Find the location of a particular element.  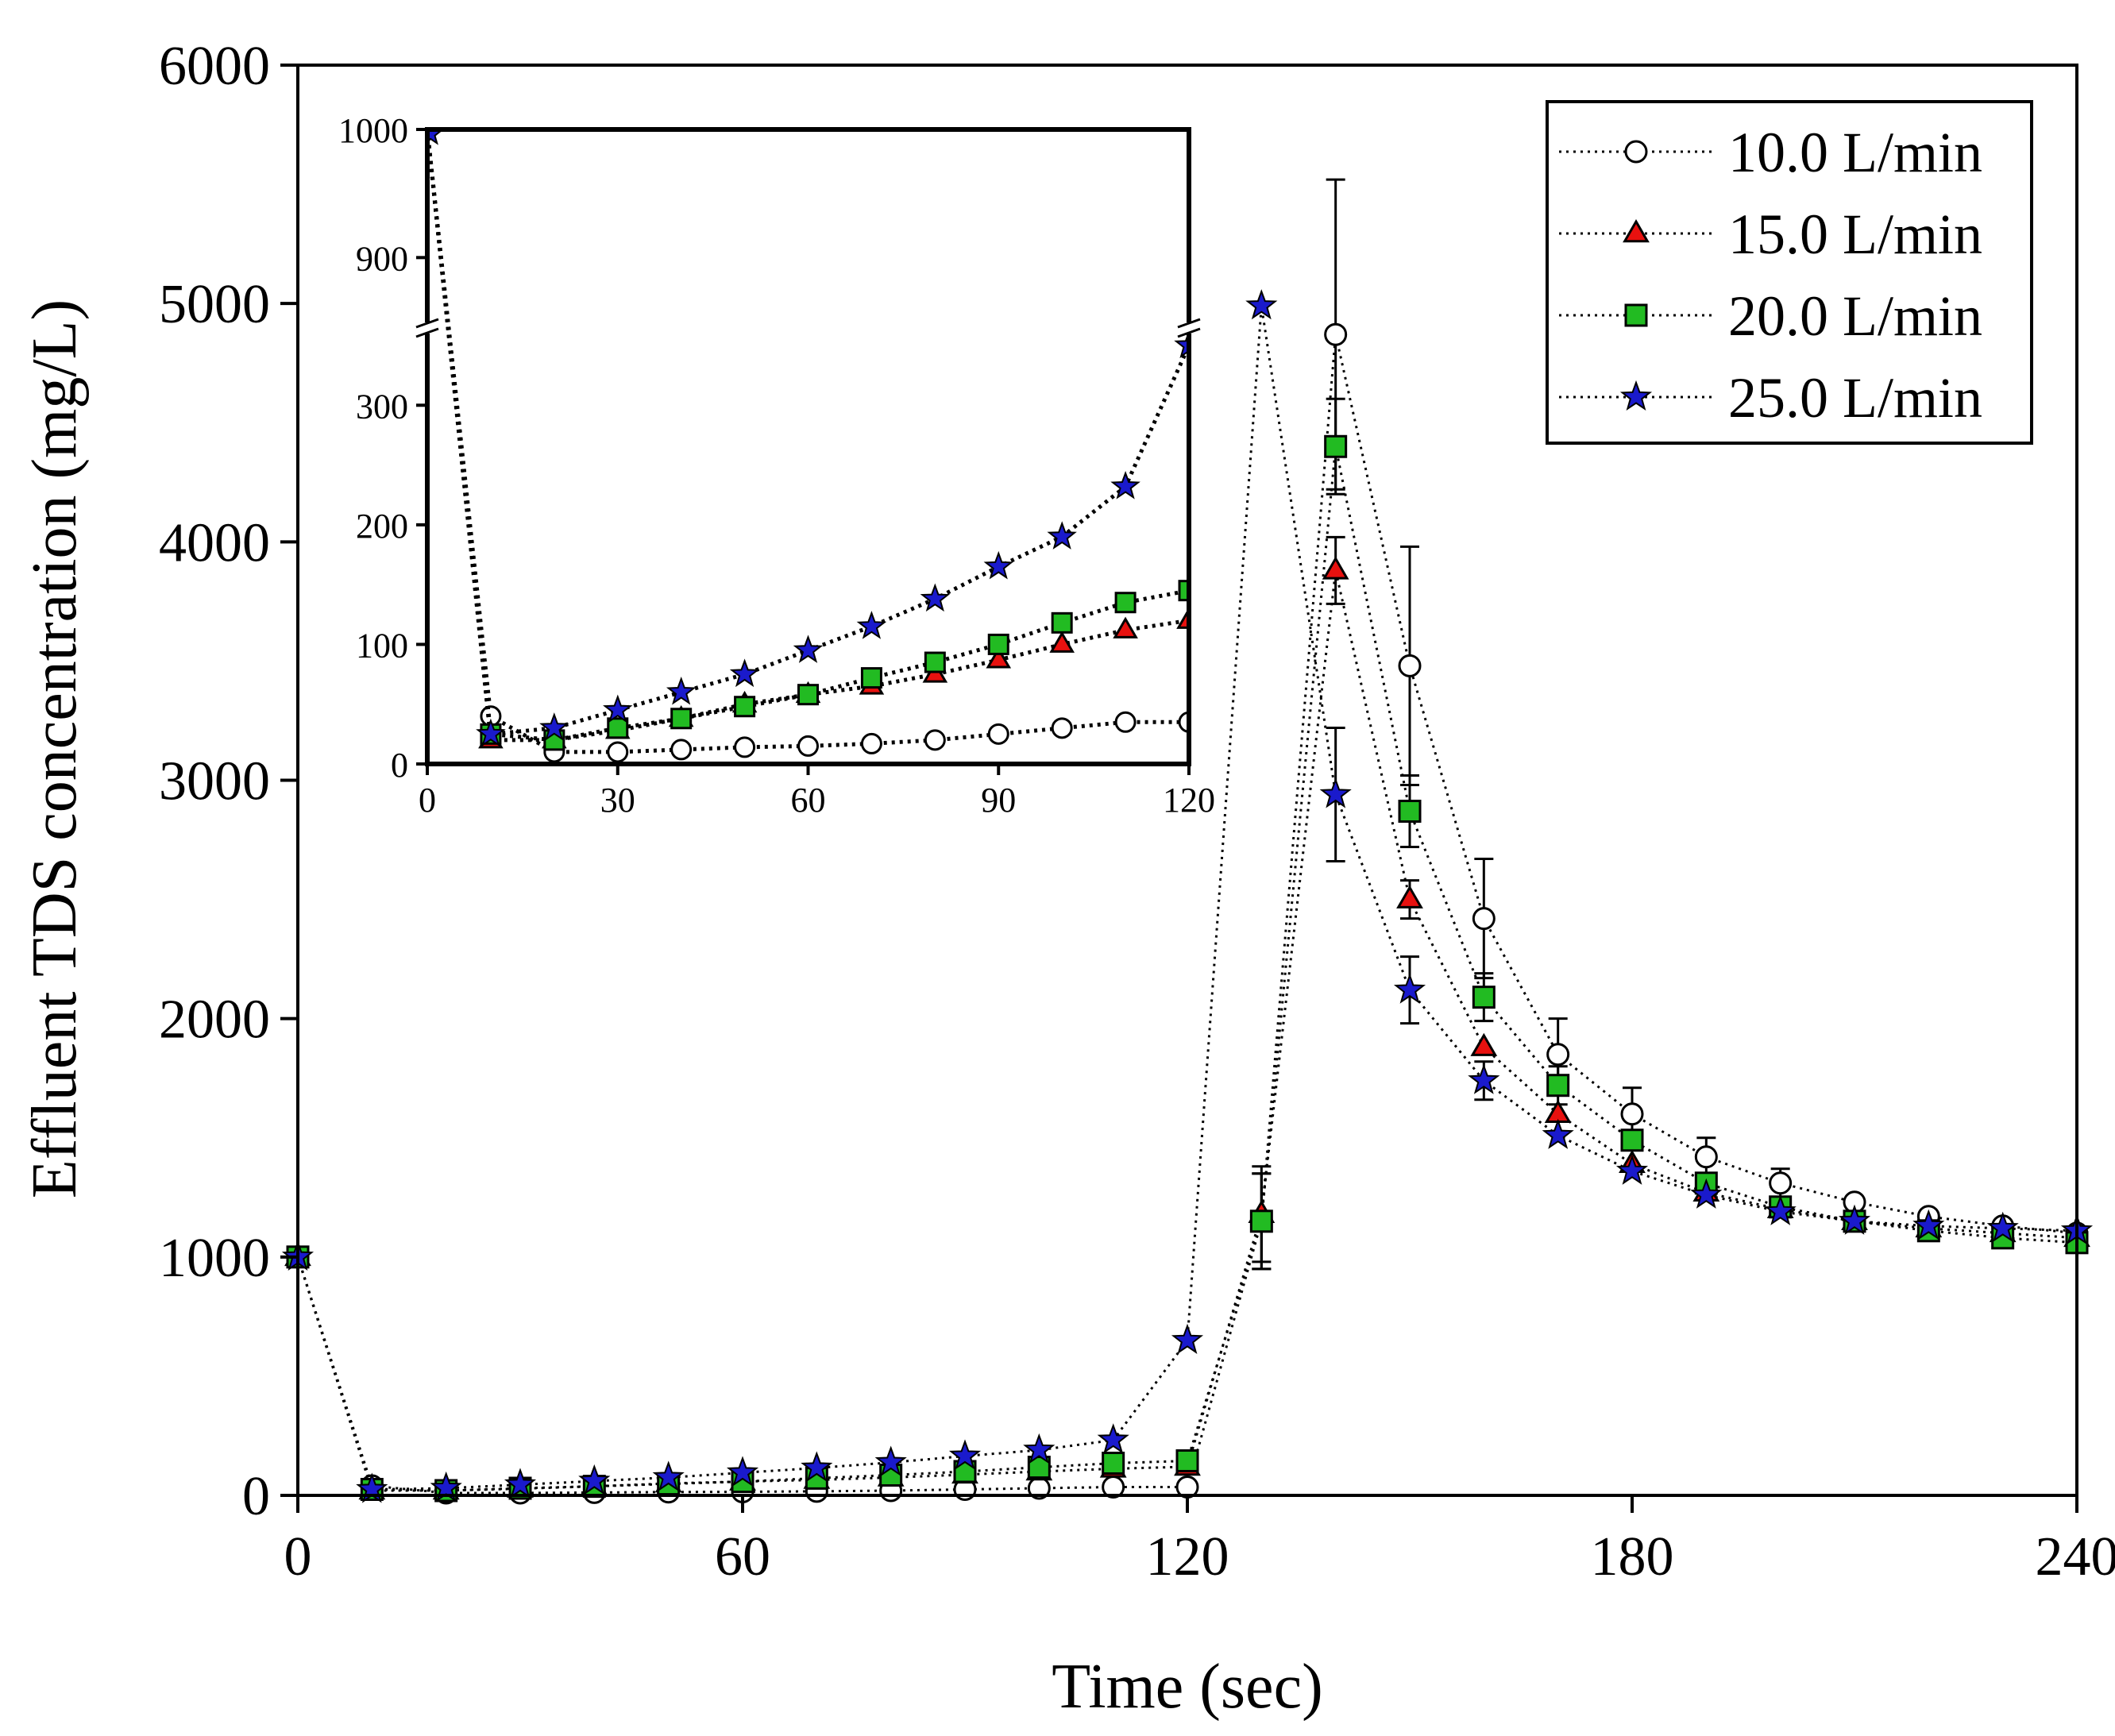

legend-marker-20-0-l-min is located at coordinates (1636, 315).